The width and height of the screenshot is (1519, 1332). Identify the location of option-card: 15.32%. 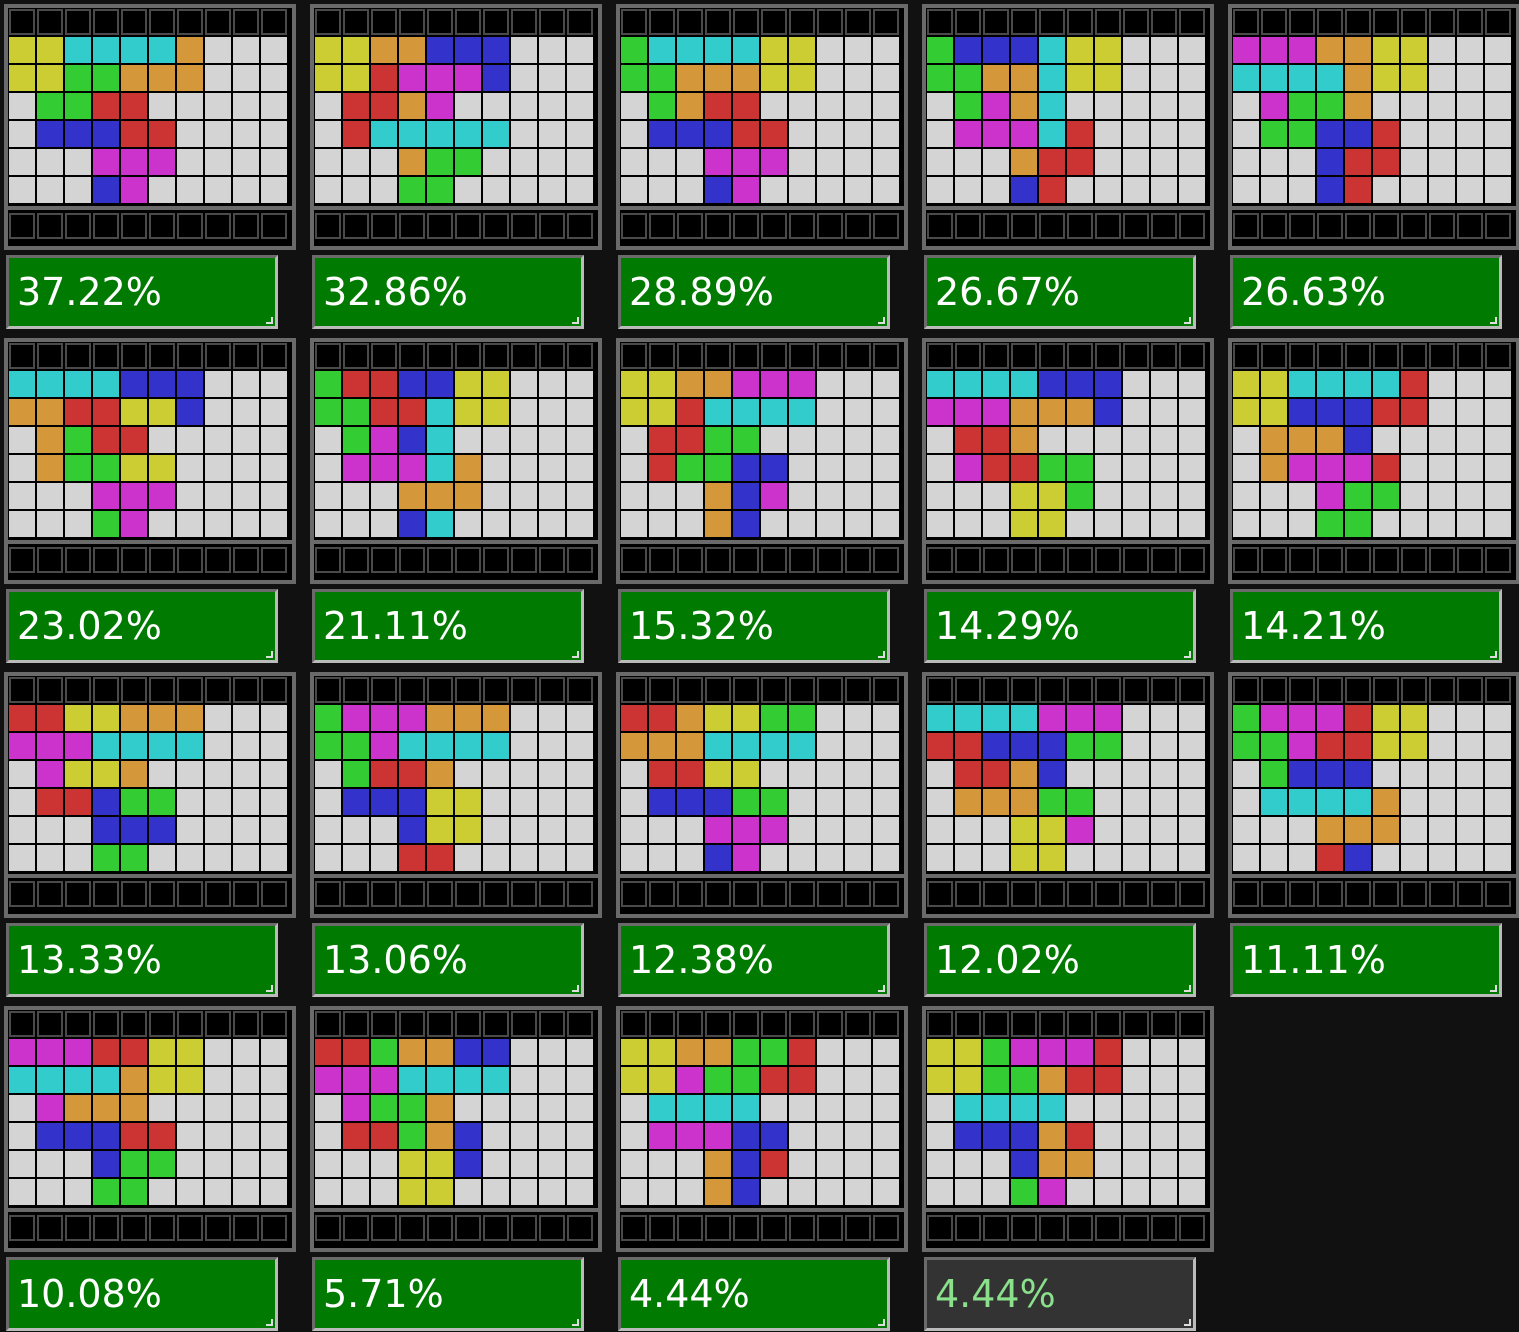
(762, 500).